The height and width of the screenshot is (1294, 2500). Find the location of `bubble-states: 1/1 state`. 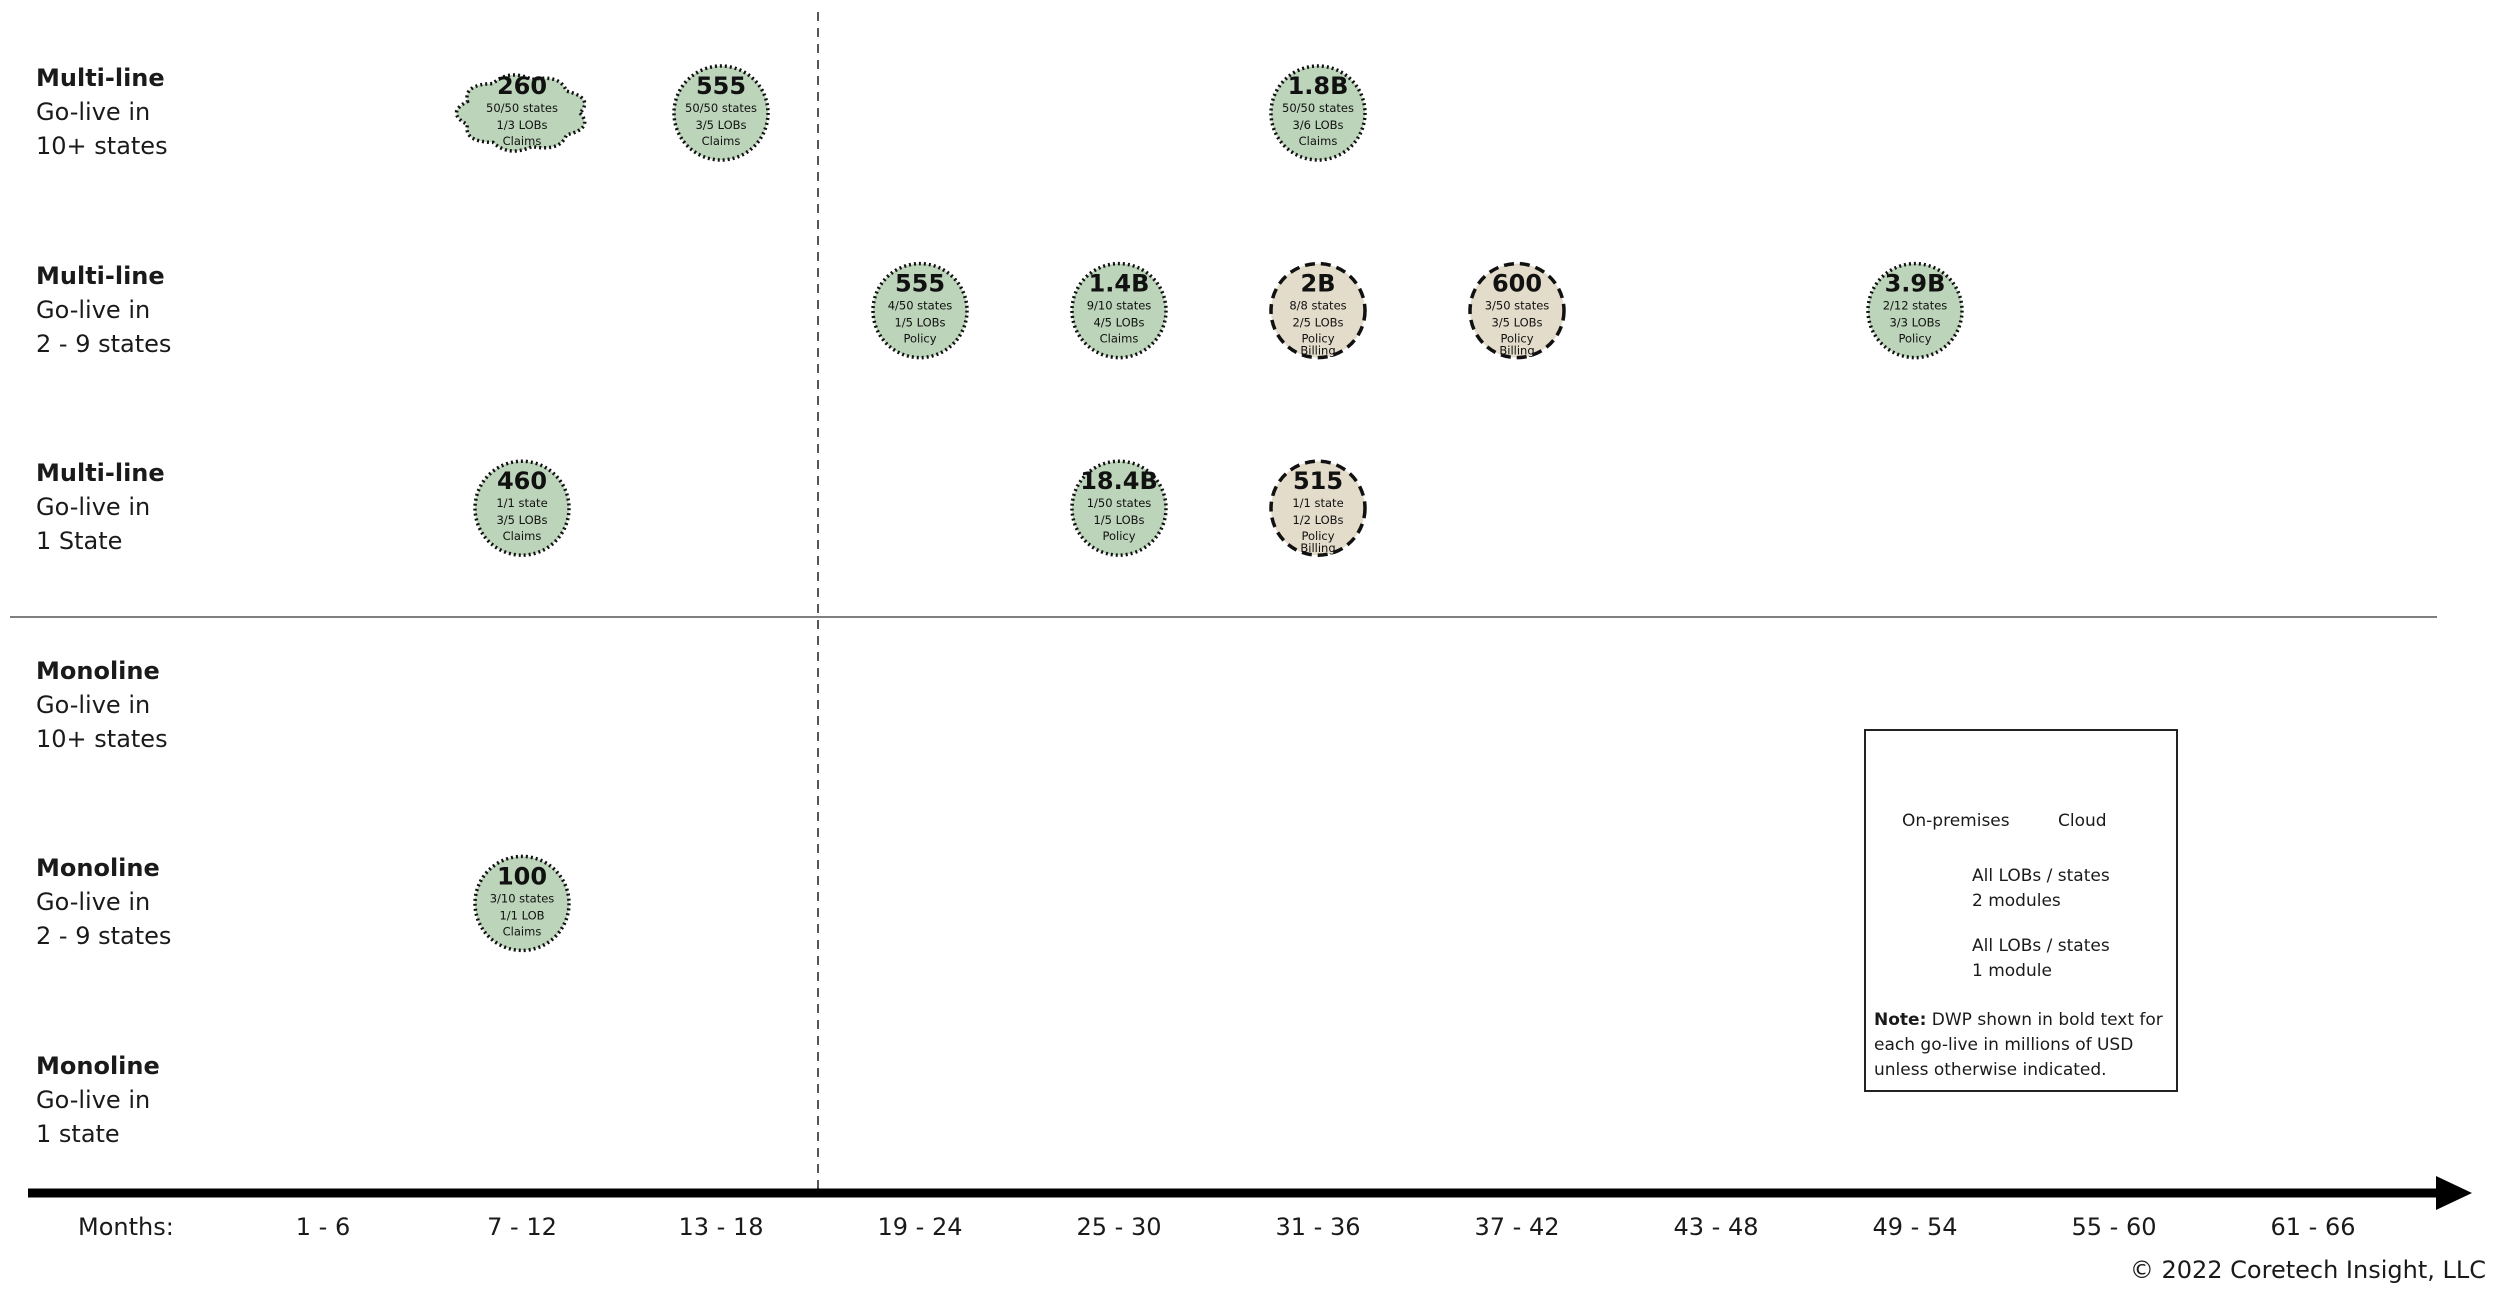

bubble-states: 1/1 state is located at coordinates (1317, 503).